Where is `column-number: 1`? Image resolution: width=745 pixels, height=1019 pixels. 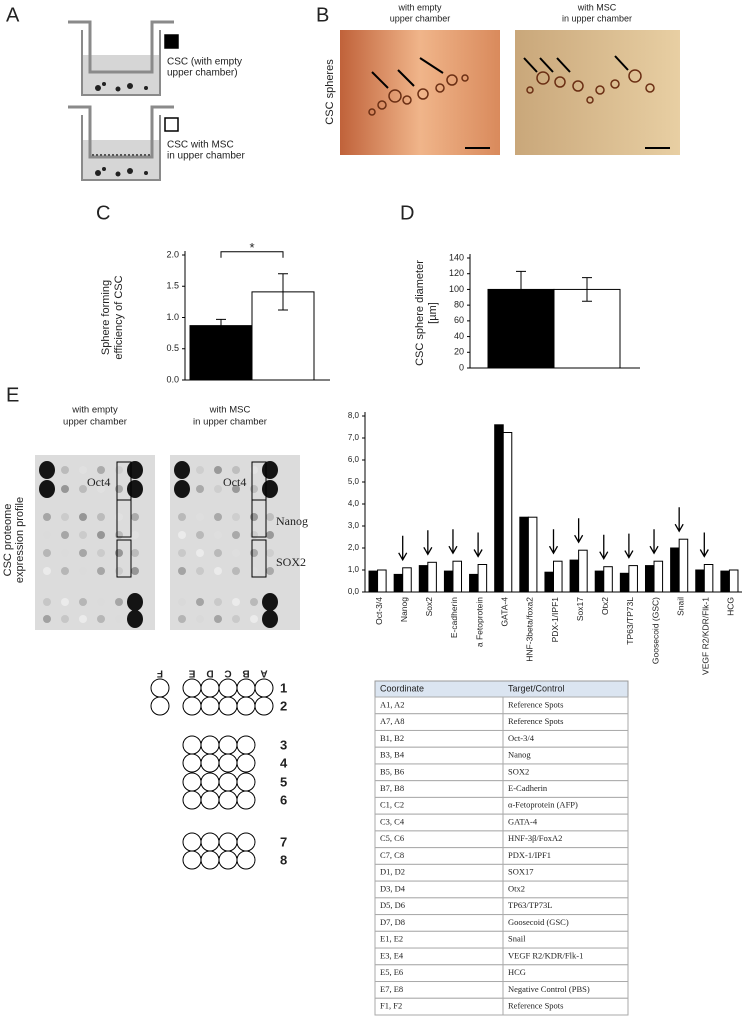 column-number: 1 is located at coordinates (283, 687).